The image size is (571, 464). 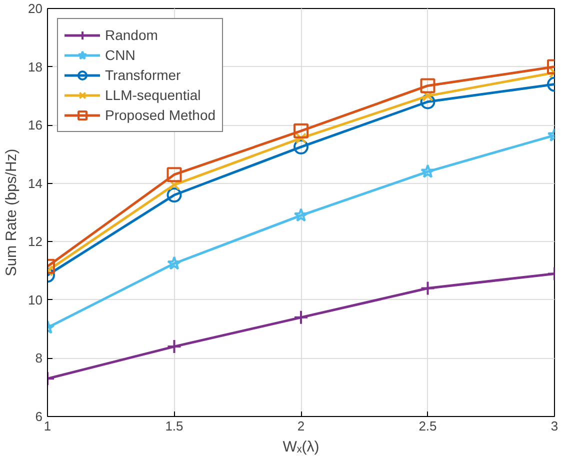 What do you see at coordinates (35, 300) in the screenshot?
I see `y-tick-label: 10` at bounding box center [35, 300].